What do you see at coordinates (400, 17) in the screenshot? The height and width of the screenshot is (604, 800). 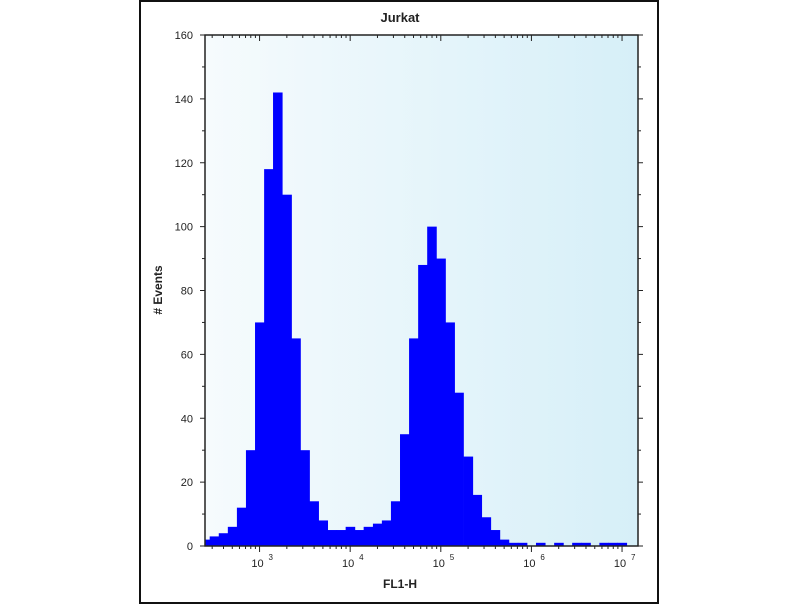 I see `chart-title: Jurkat` at bounding box center [400, 17].